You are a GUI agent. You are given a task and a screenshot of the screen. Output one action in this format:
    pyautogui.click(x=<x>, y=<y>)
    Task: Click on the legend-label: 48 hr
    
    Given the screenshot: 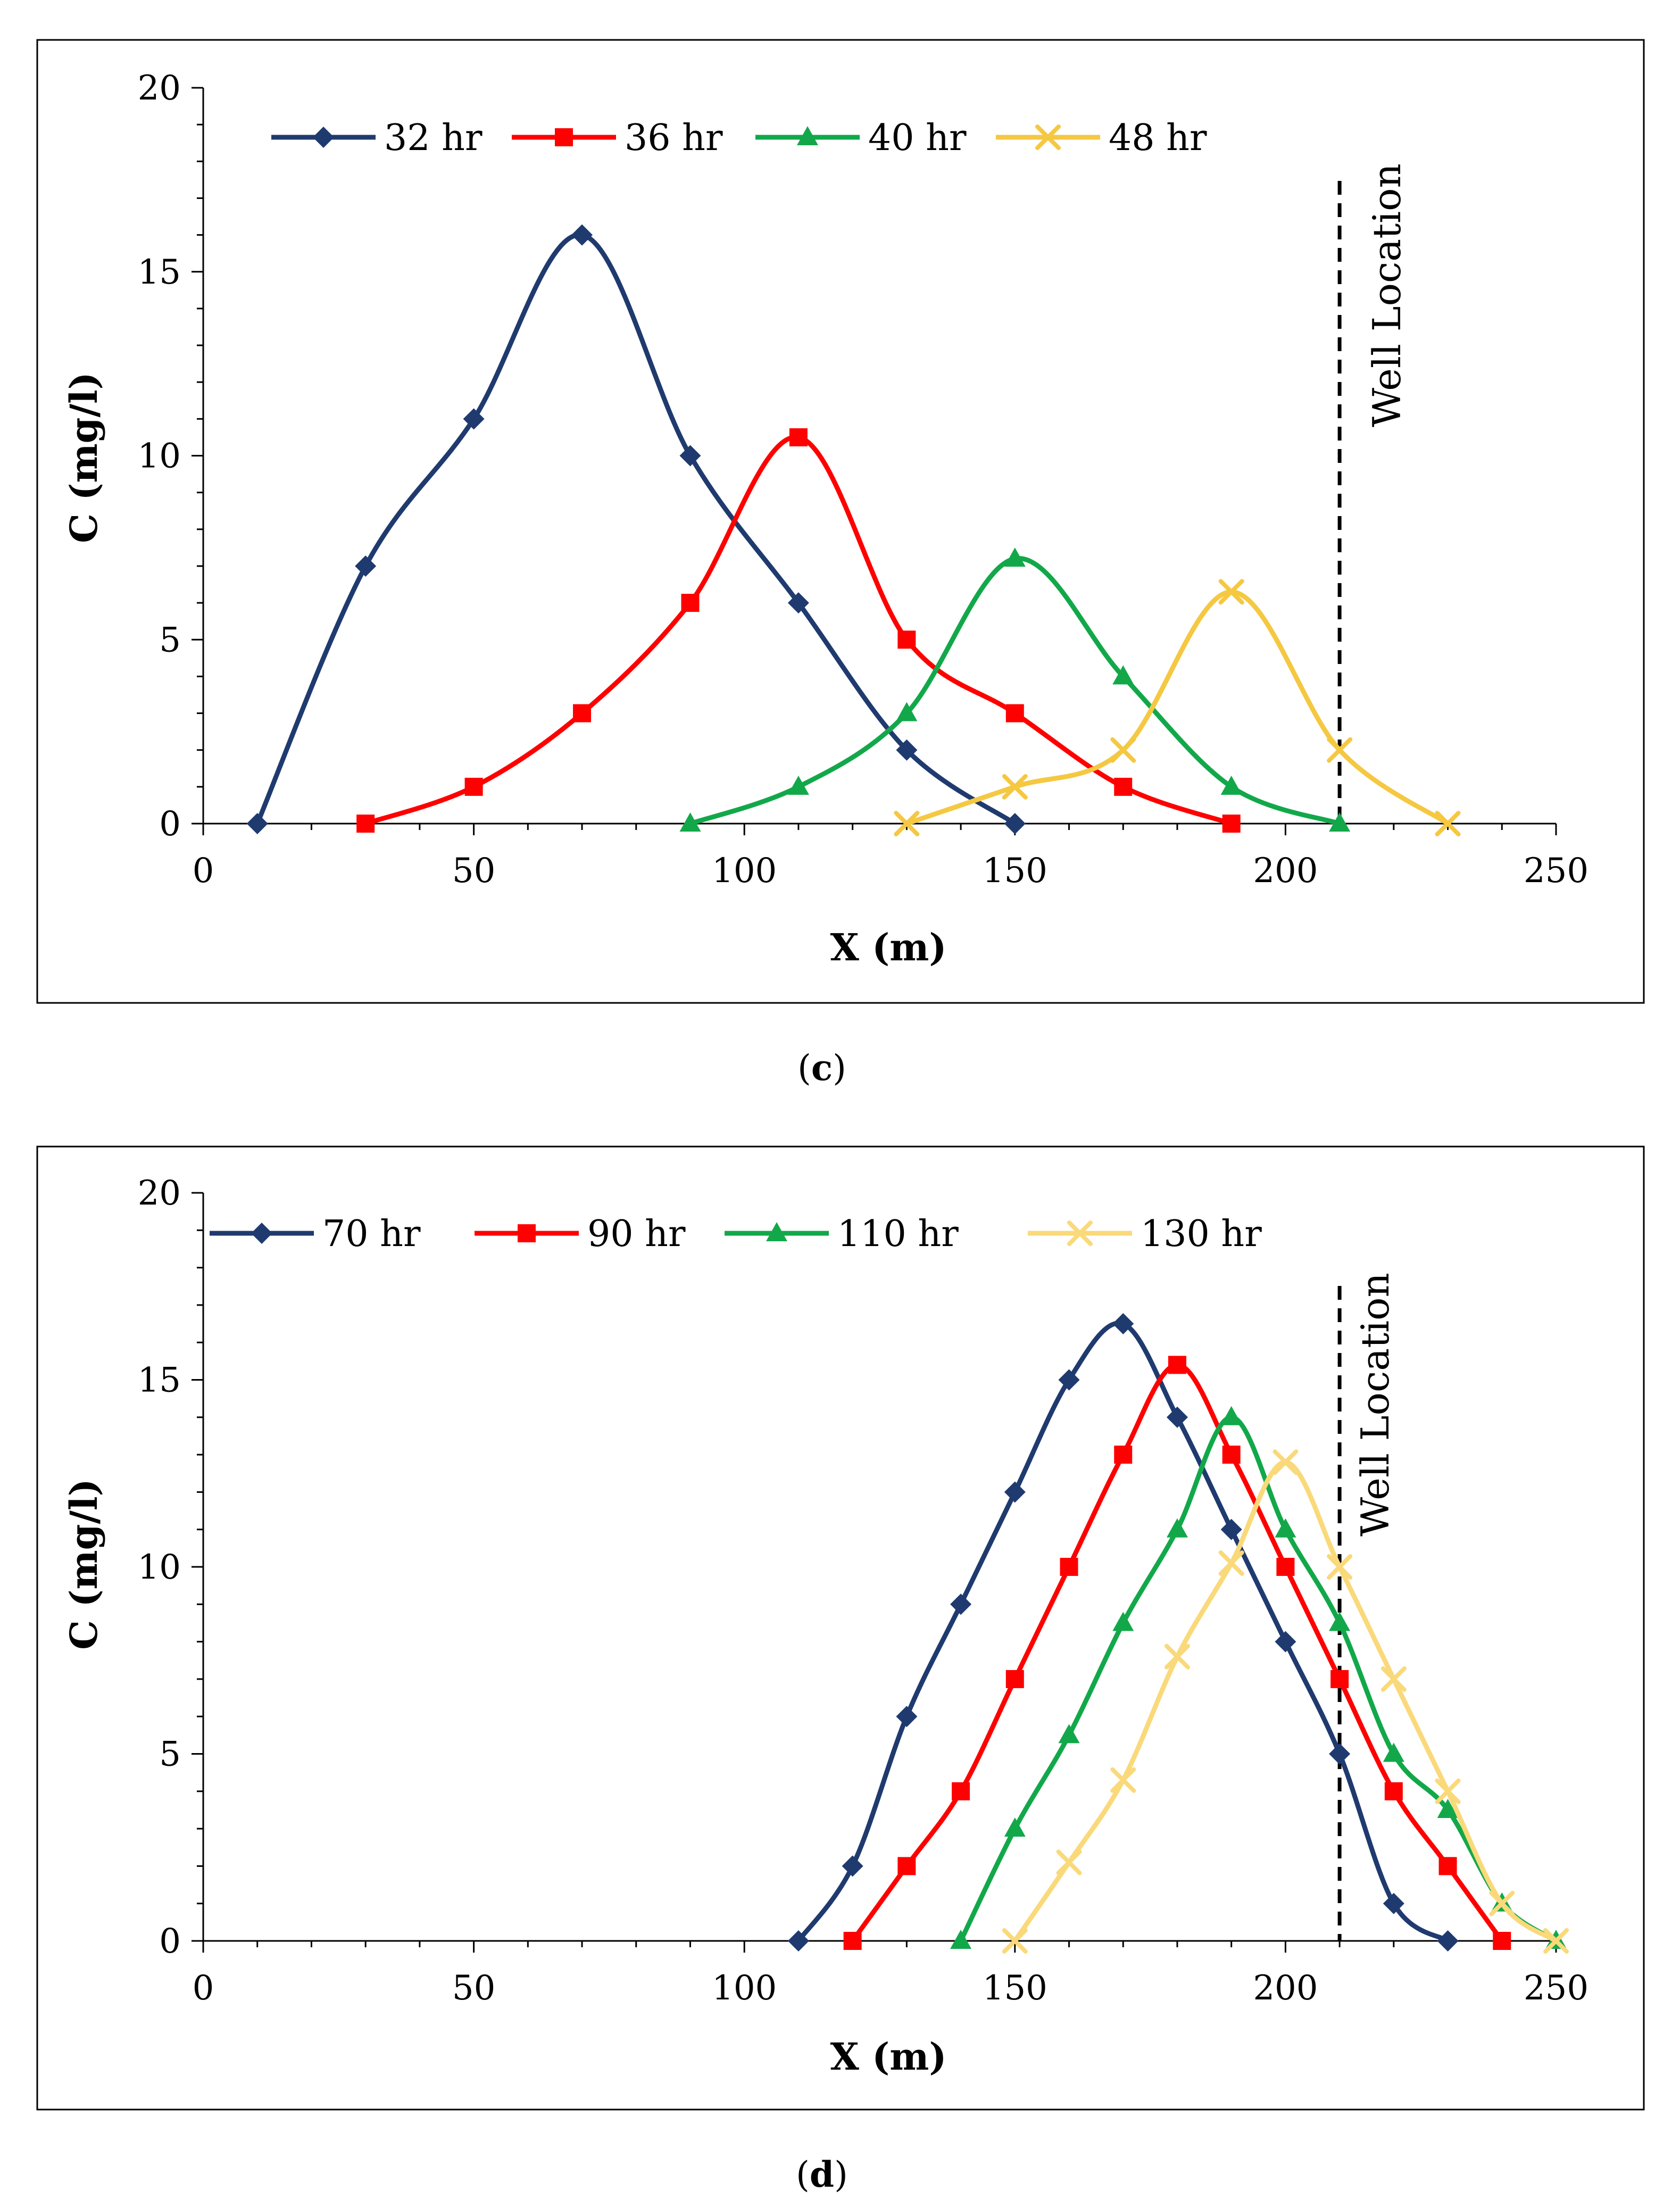 What is the action you would take?
    pyautogui.click(x=1158, y=138)
    